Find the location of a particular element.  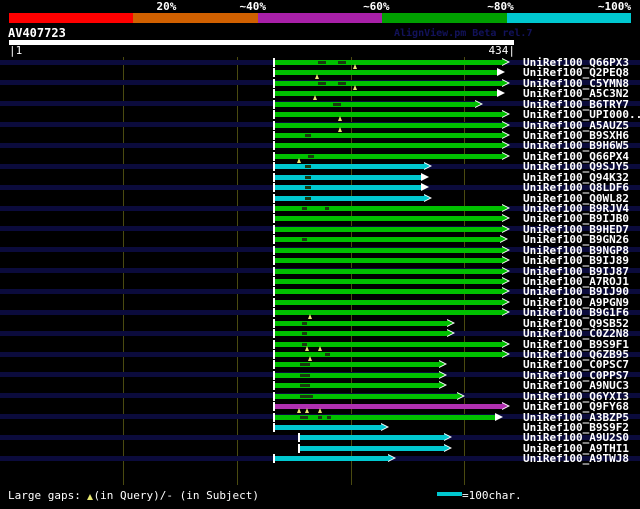

alignment-row: UniRef100_B9IJ89 is located at coordinates (320, 261).